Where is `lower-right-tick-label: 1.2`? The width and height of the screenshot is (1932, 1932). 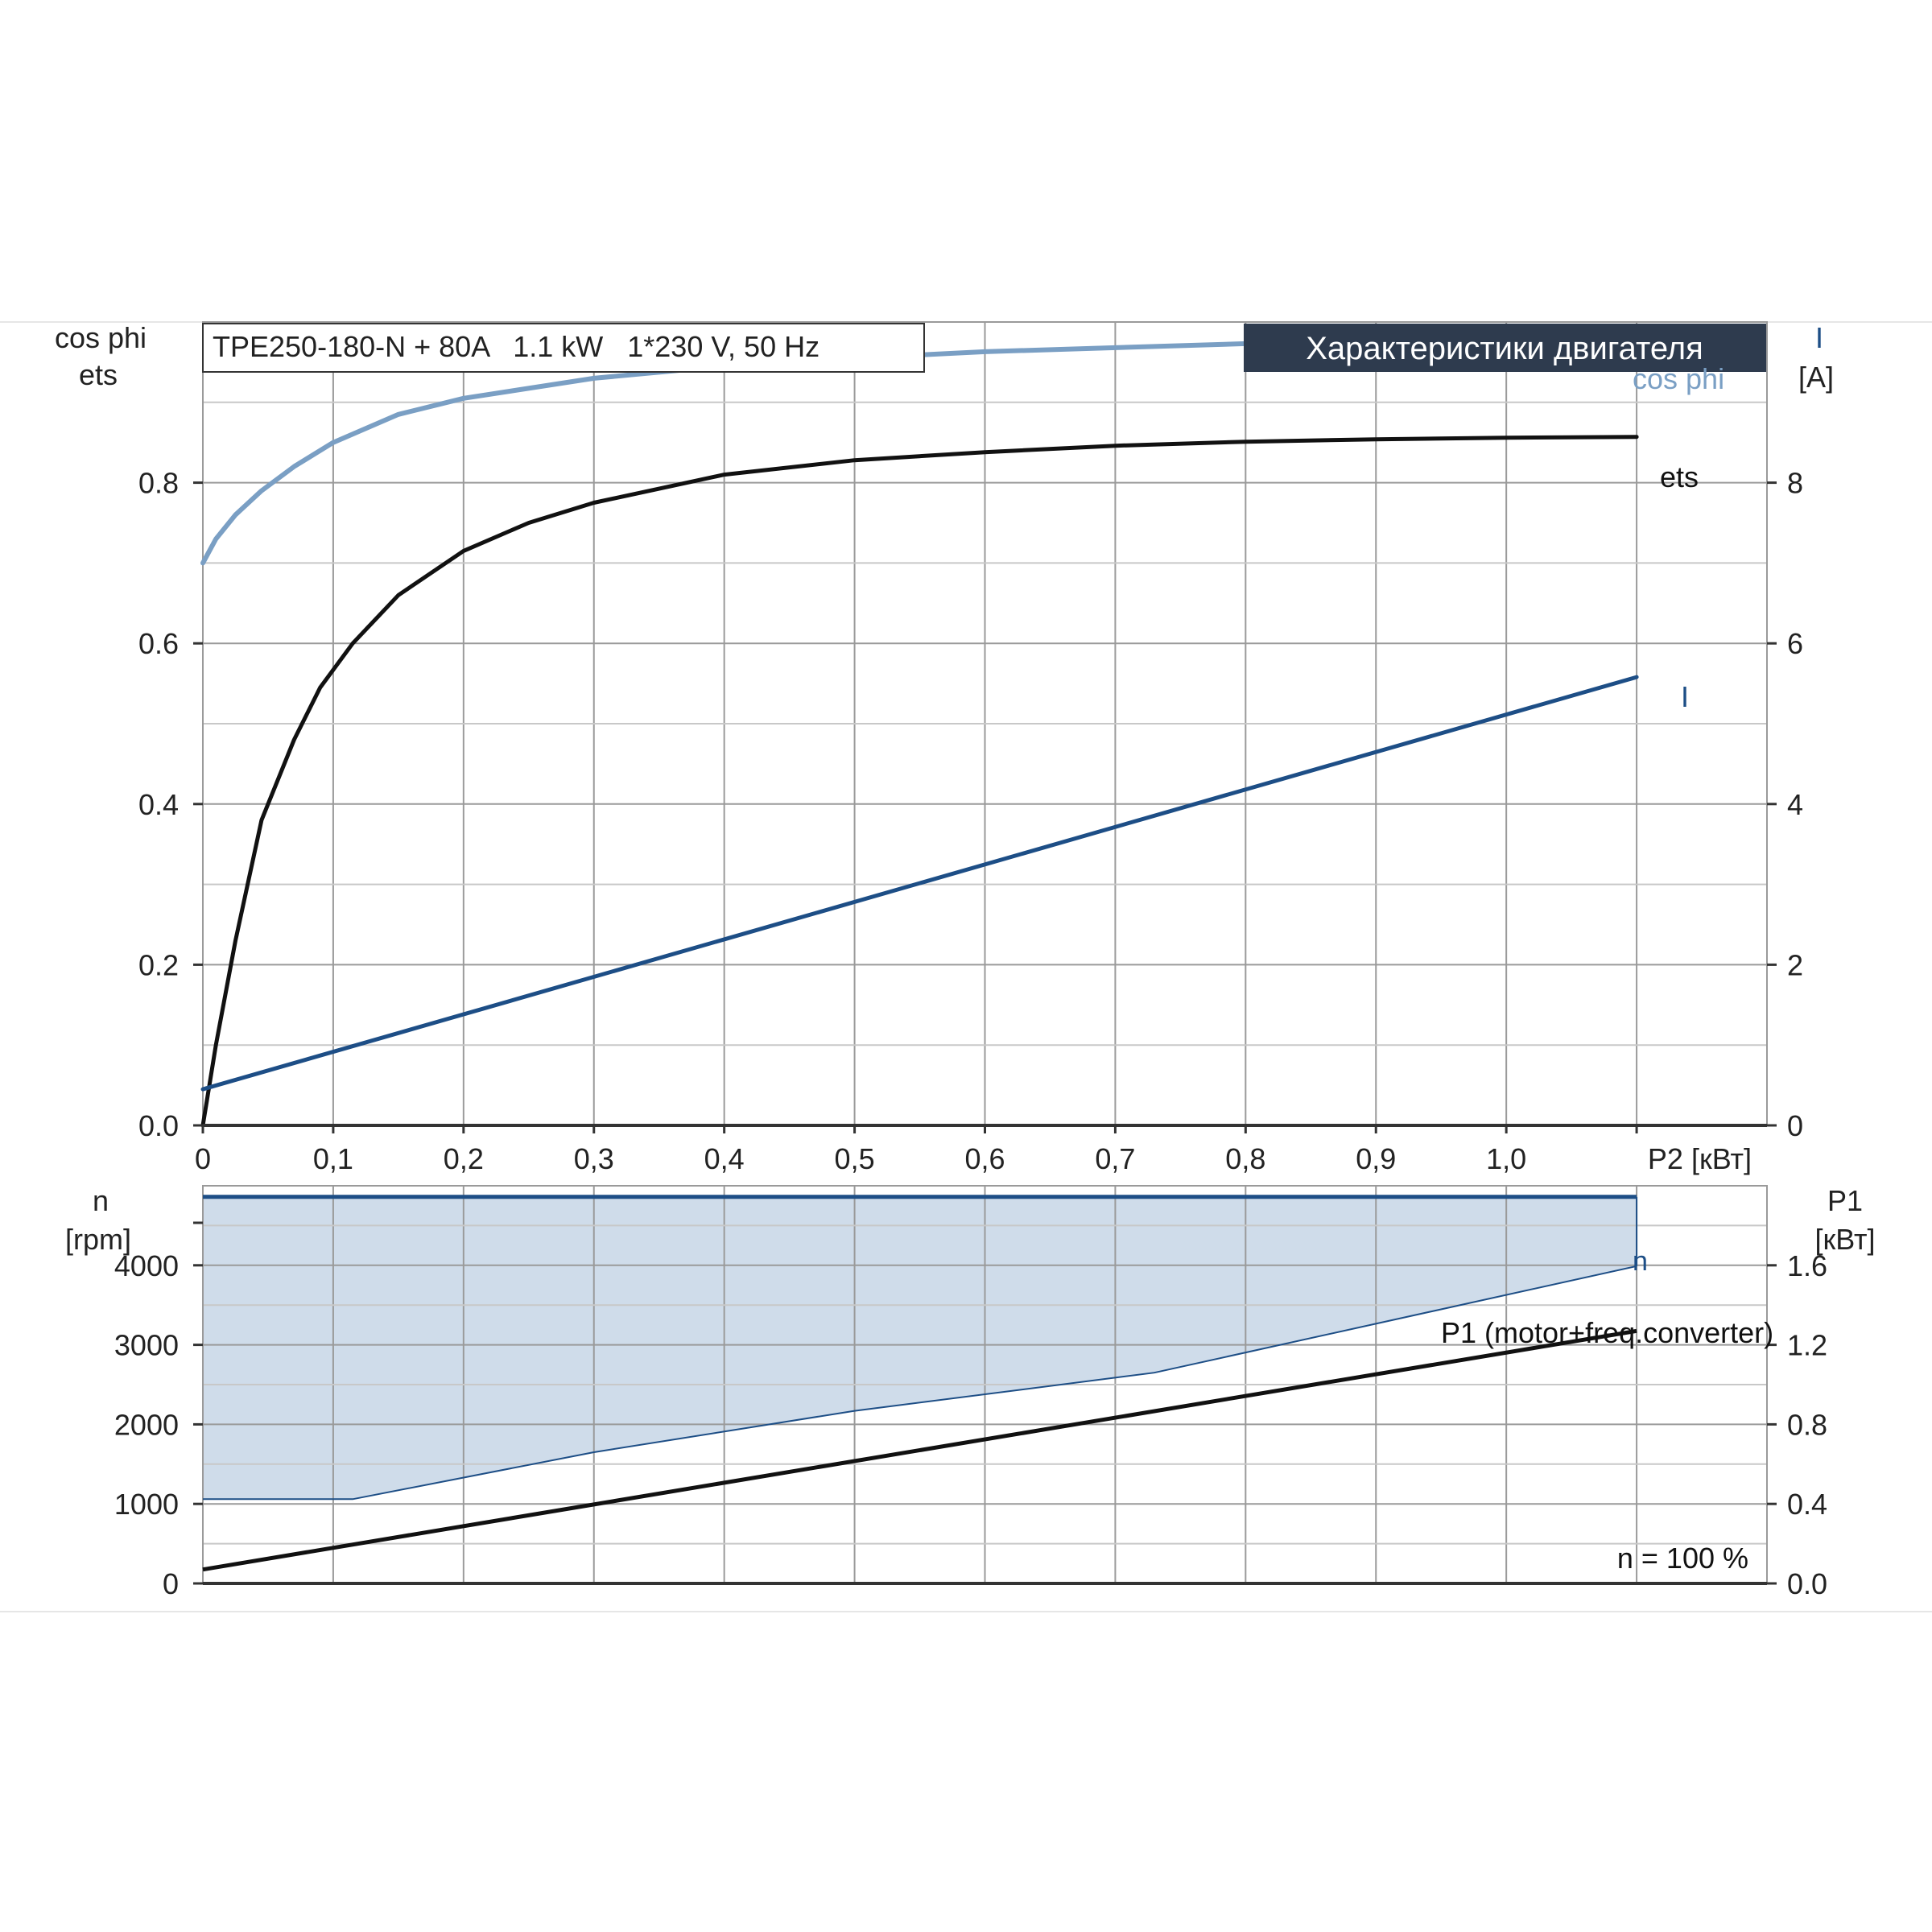
lower-right-tick-label: 1.2 is located at coordinates (1807, 1345).